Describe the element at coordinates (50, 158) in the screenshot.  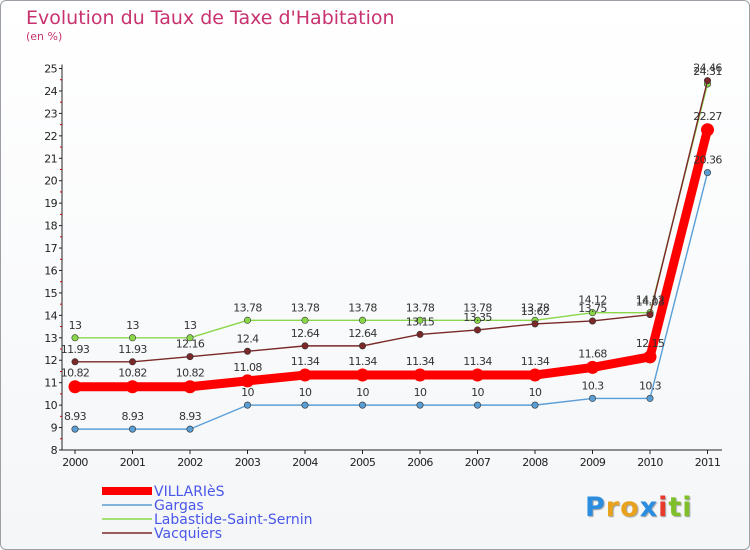
I see `y-tick-label: 21` at that location.